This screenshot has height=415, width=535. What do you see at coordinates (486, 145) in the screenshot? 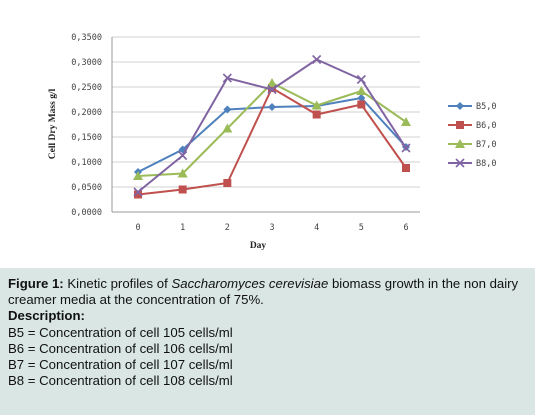
I see `legend-label-b70: B7,0` at bounding box center [486, 145].